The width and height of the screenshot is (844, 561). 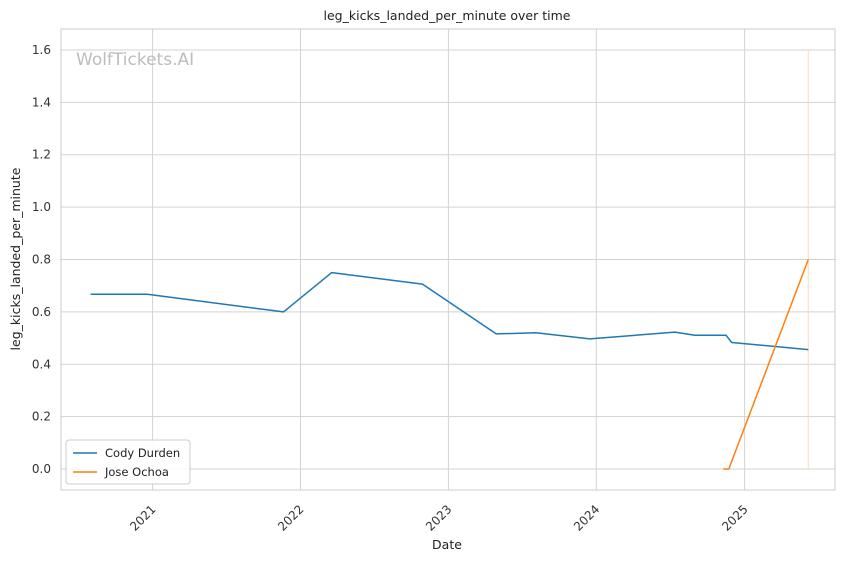 I want to click on y-tick-label: 1.2, so click(x=41, y=155).